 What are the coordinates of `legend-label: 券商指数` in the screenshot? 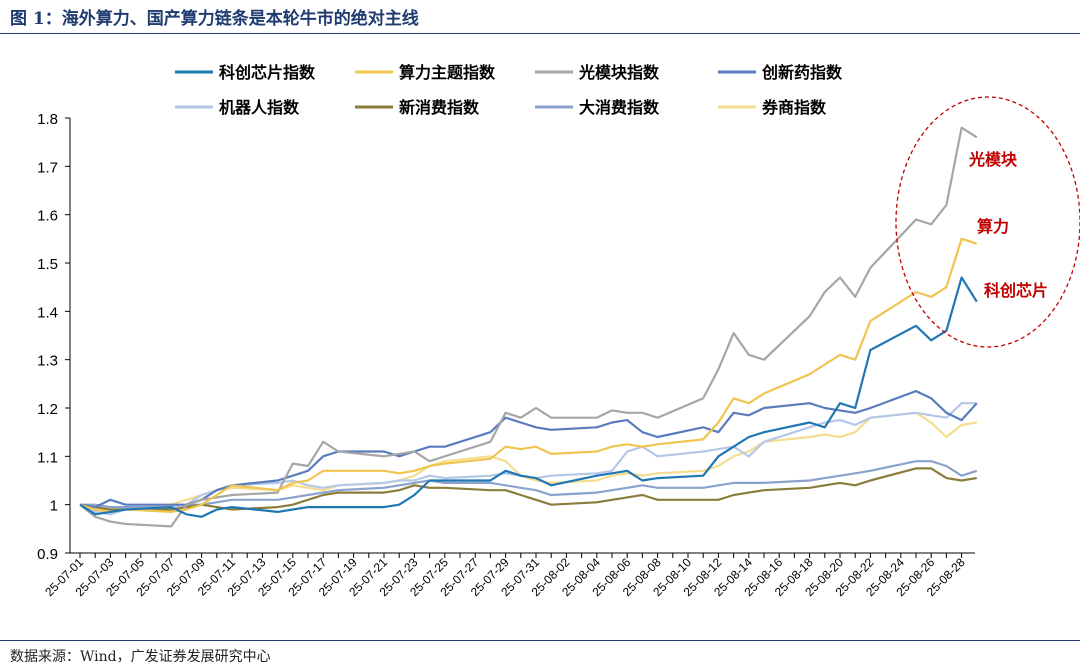 It's located at (794, 107).